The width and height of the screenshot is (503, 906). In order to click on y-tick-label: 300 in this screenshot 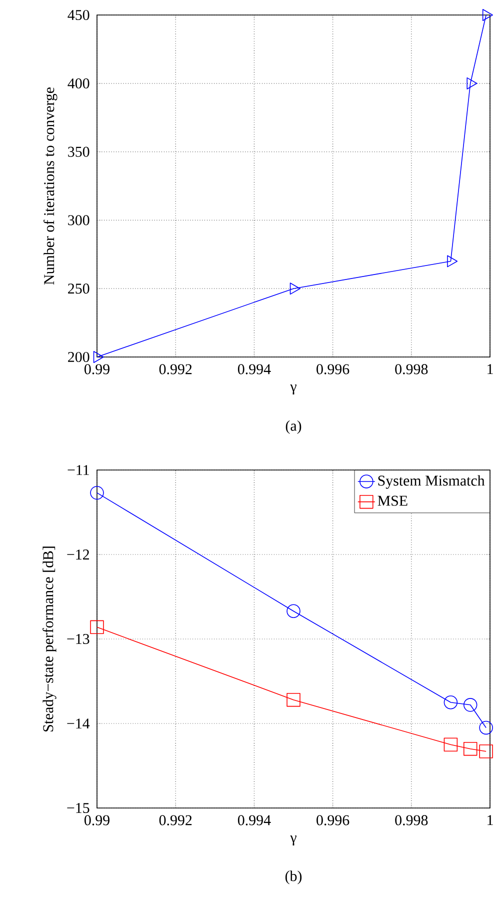, I will do `click(79, 220)`.